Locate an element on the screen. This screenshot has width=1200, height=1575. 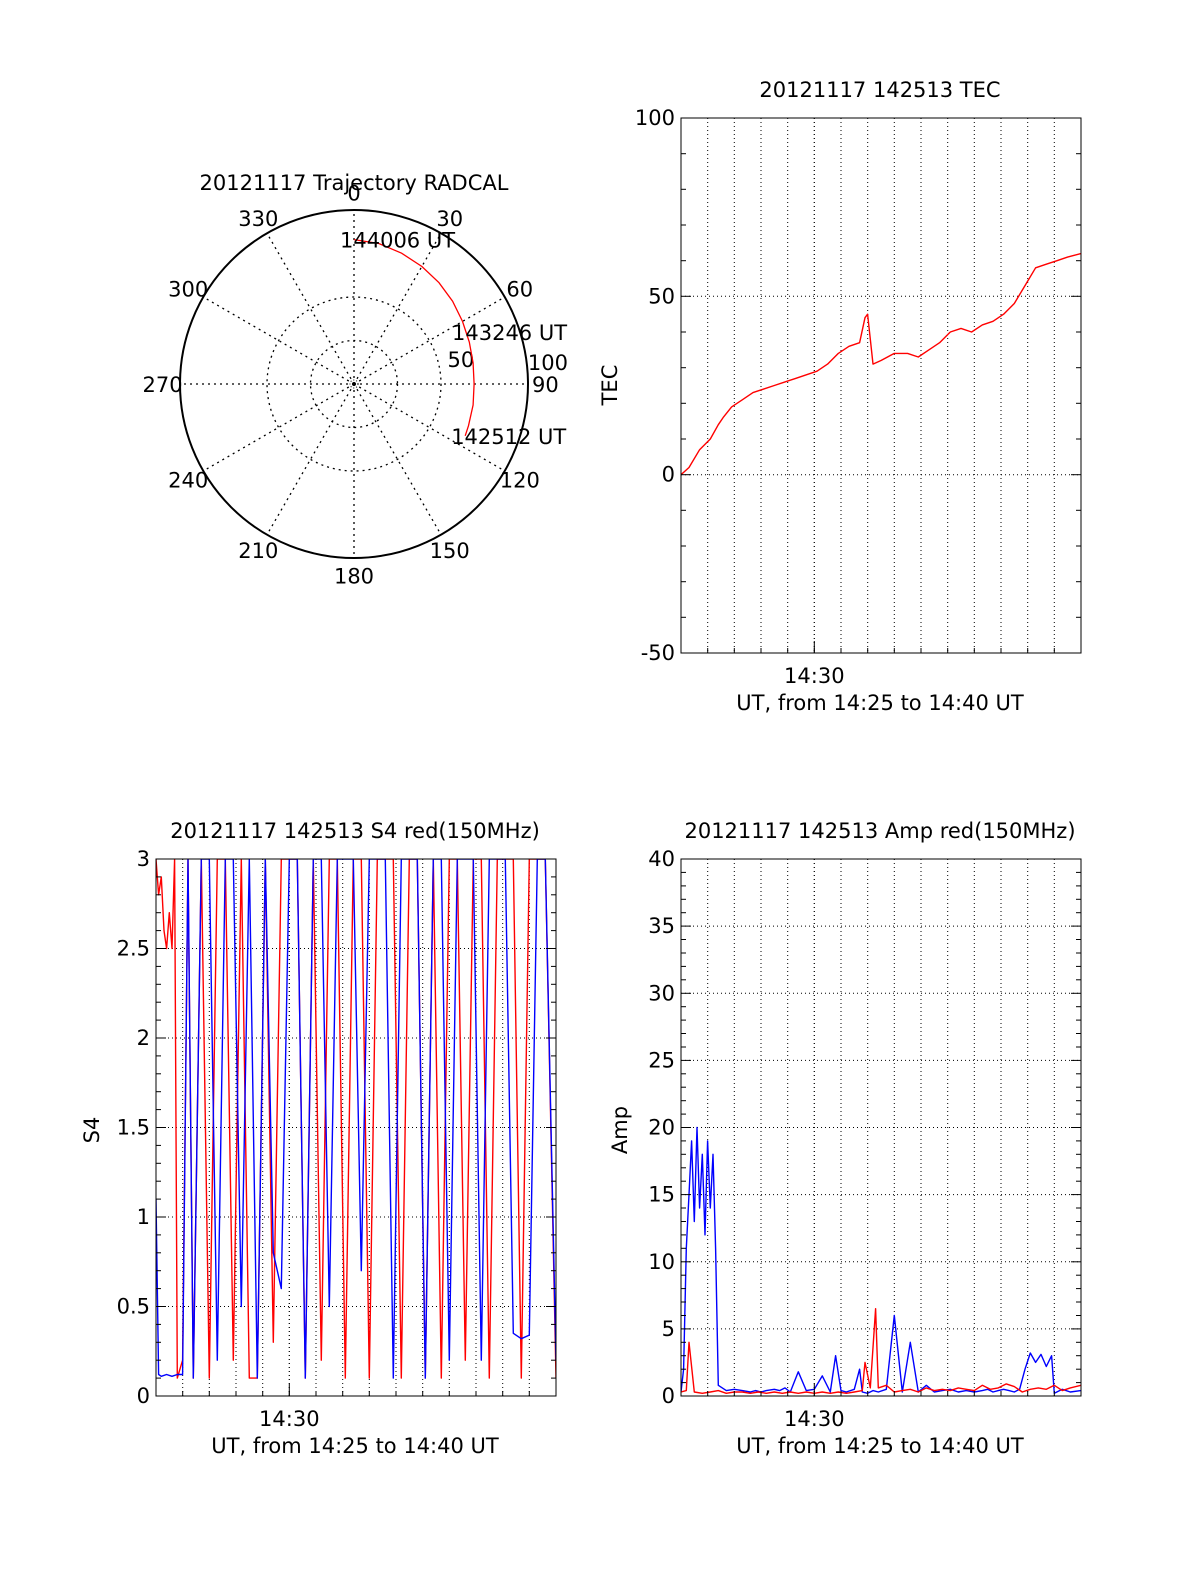
y-tick-label: 50 is located at coordinates (661, 296).